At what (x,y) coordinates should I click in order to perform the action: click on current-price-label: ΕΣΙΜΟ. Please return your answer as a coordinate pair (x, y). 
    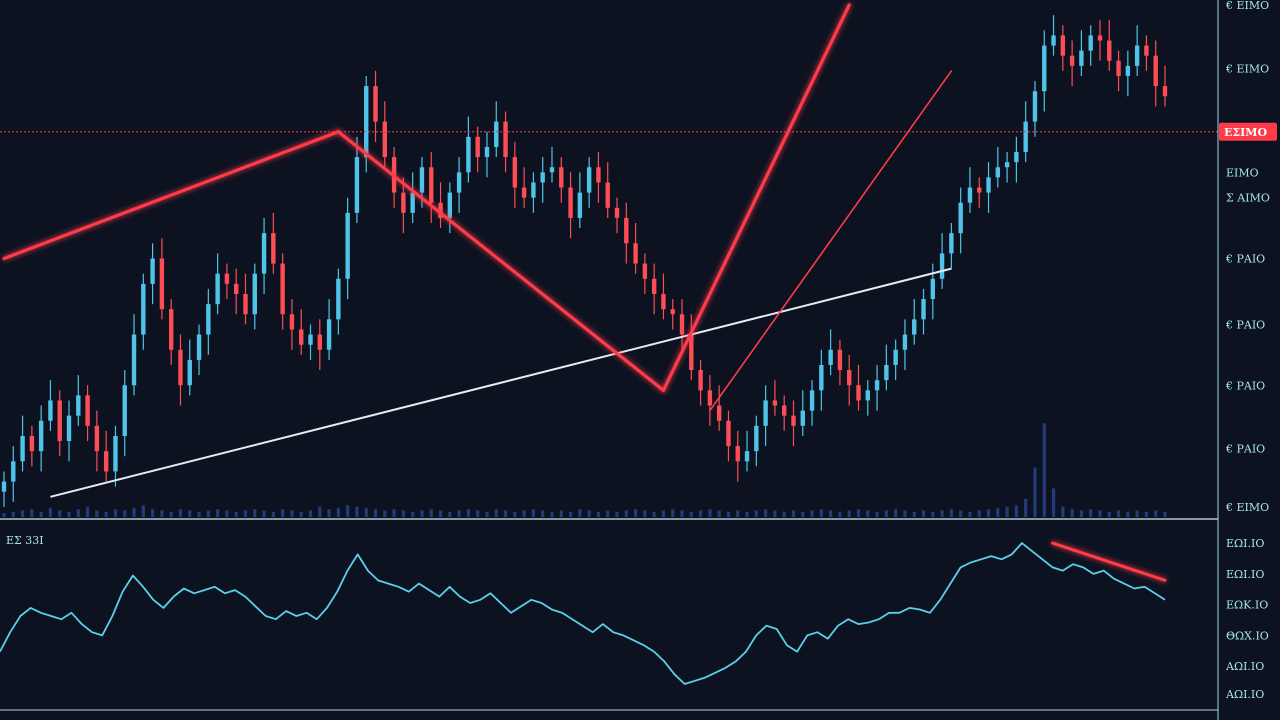
    Looking at the image, I should click on (1245, 132).